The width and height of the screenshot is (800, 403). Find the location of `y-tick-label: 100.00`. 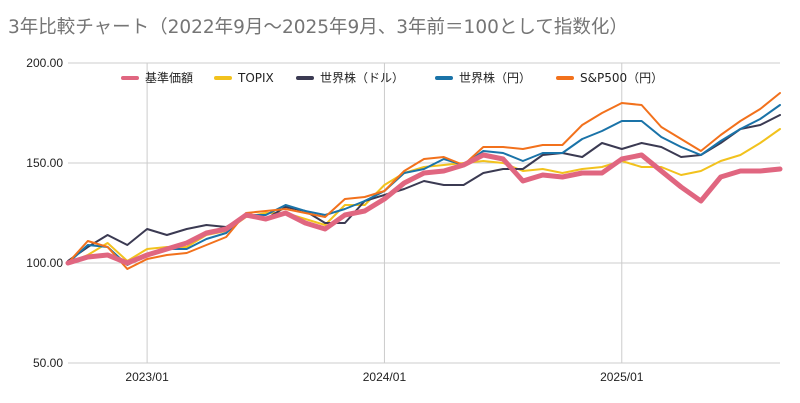

y-tick-label: 100.00 is located at coordinates (44, 263).